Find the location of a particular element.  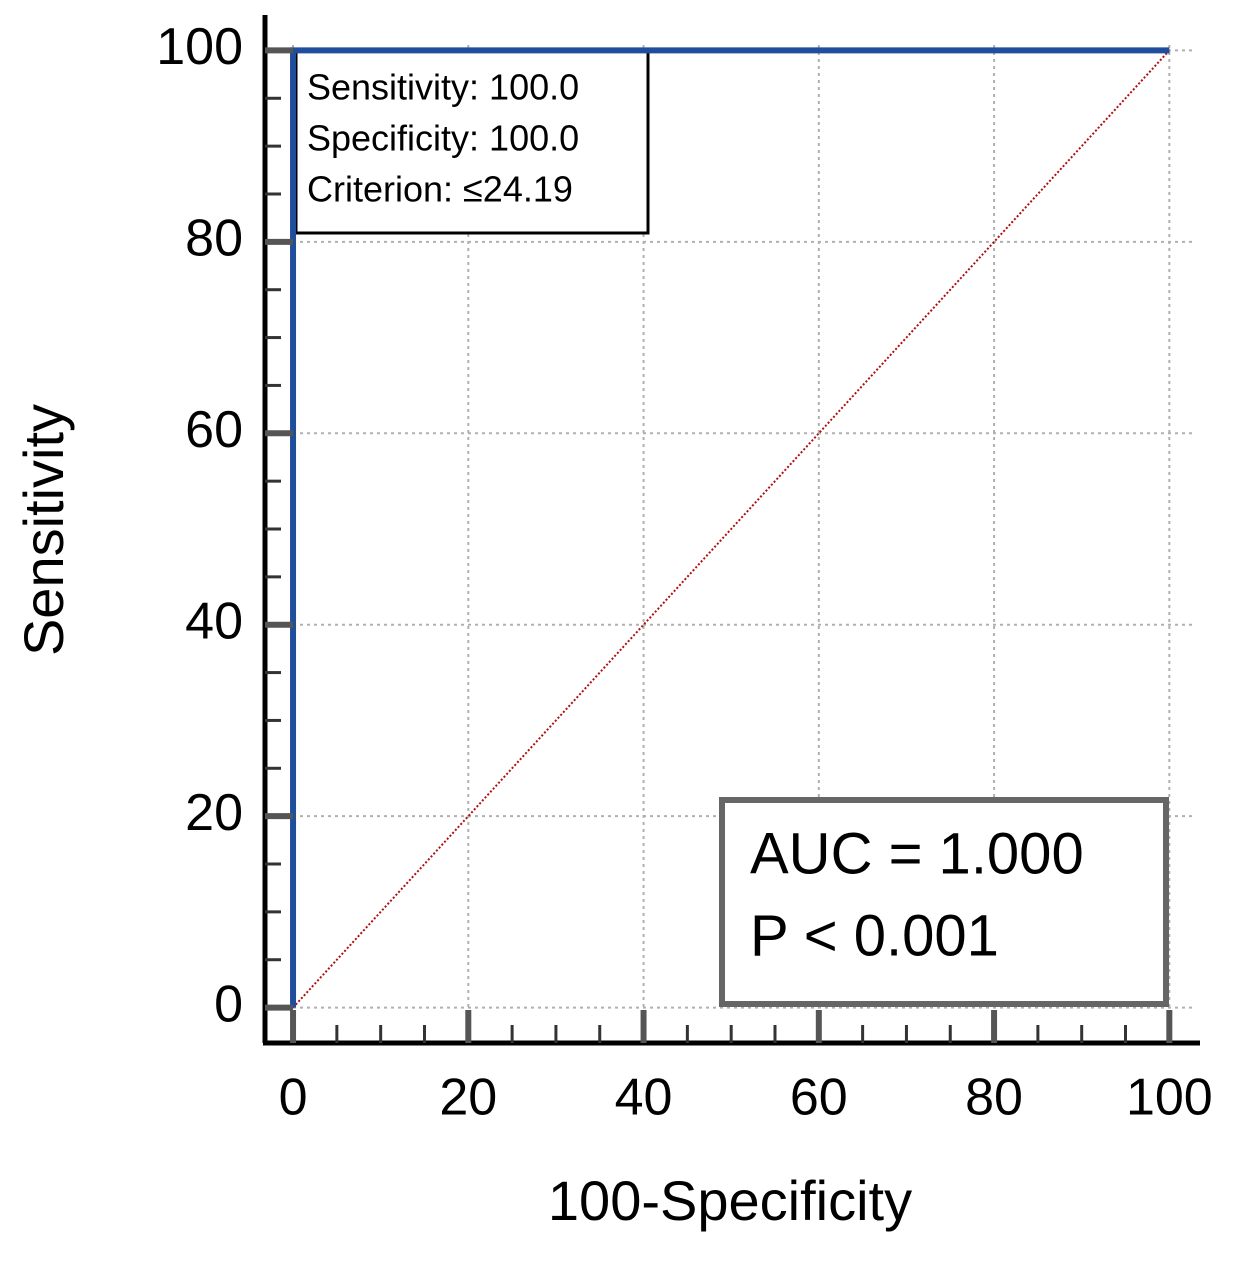

y-axis-title: Sensitivity is located at coordinates (43, 530).